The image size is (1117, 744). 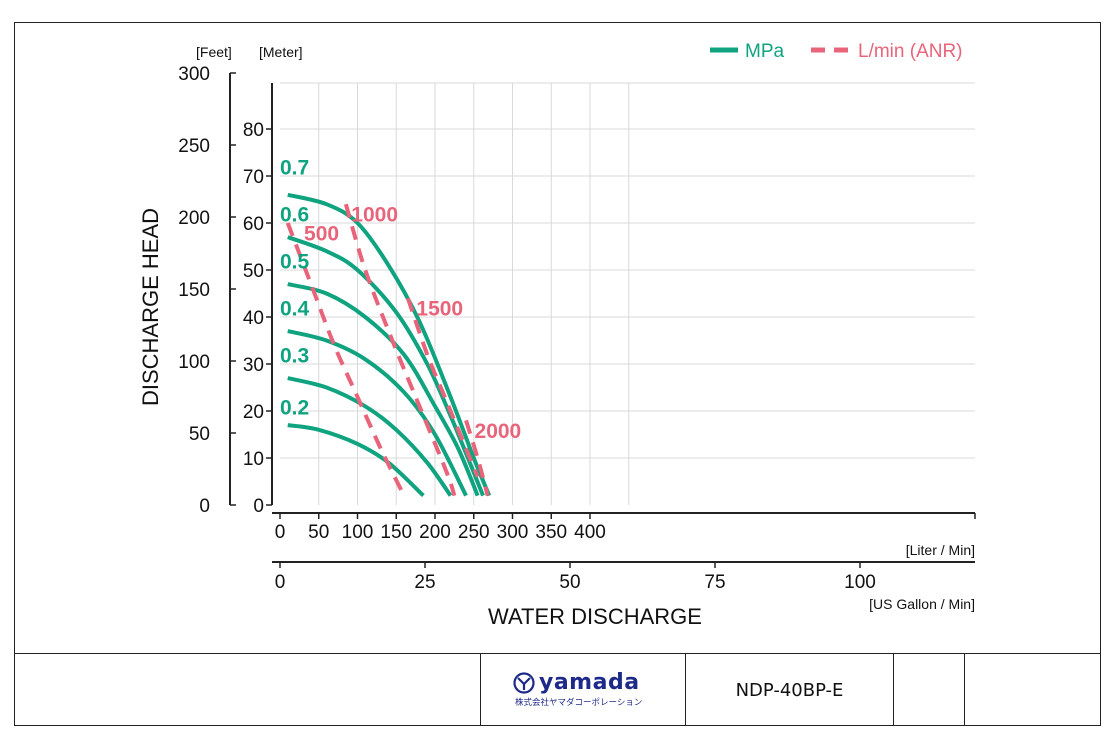 I want to click on series-label-0.2: 0.2, so click(x=294, y=407).